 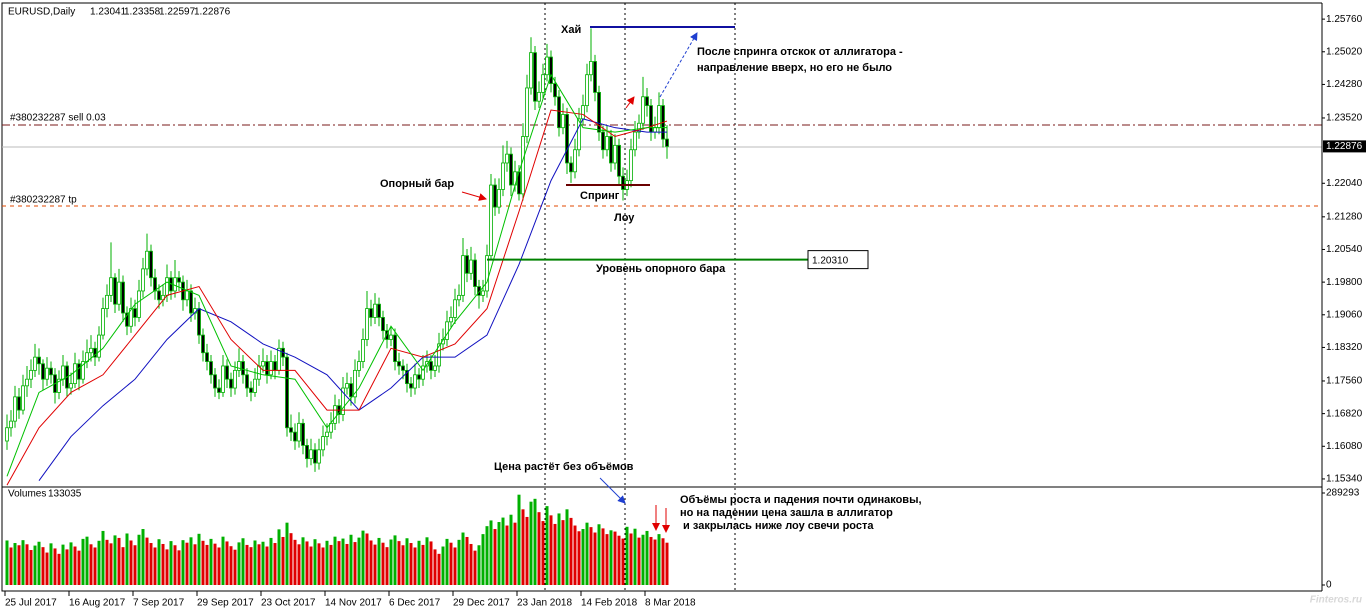 I want to click on y-tick-label: 1.19800, so click(x=1344, y=282).